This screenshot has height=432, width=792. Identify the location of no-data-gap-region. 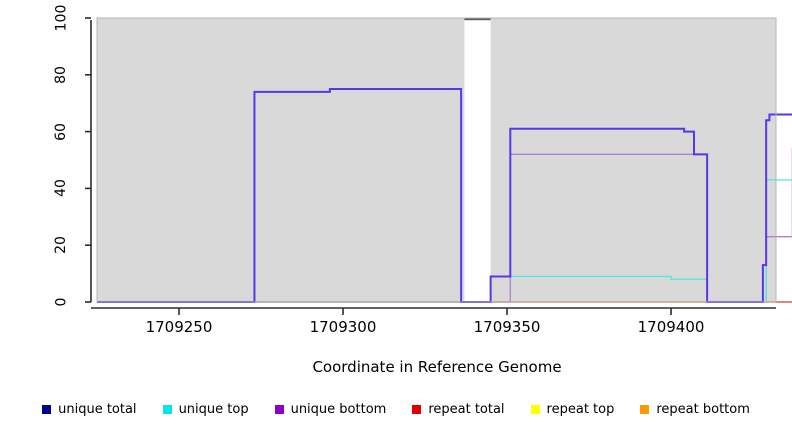
(477, 160).